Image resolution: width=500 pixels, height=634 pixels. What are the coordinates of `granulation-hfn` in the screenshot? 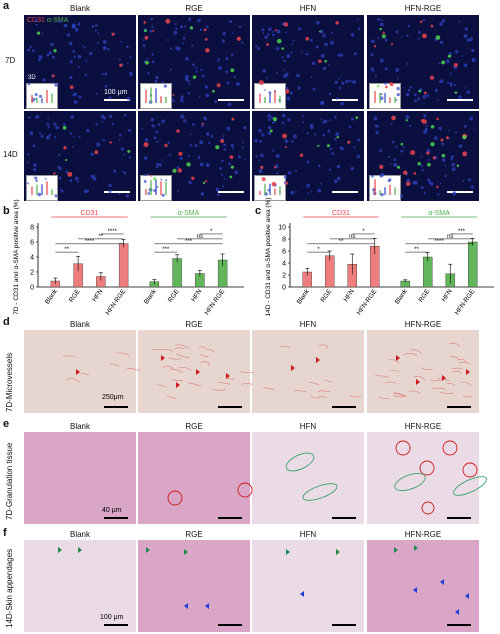 It's located at (308, 478).